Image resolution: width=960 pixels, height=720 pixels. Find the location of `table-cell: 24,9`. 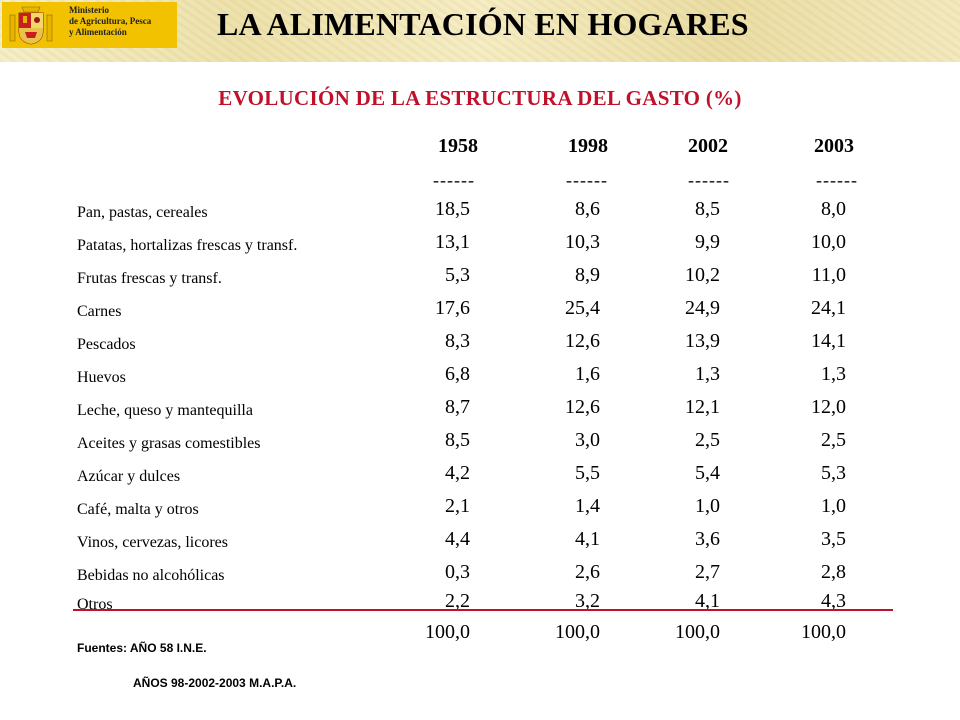

table-cell: 24,9 is located at coordinates (702, 308).